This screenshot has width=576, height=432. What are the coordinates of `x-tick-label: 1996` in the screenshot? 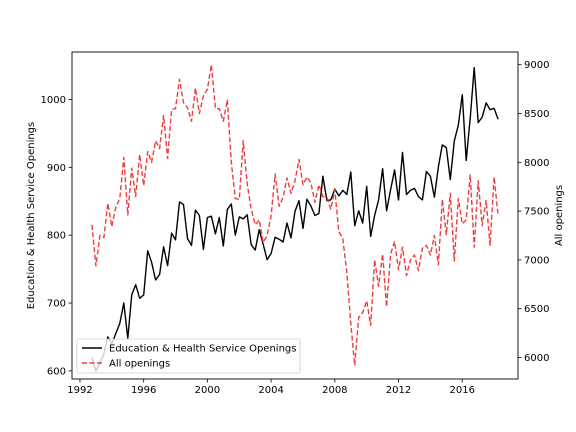 It's located at (143, 390).